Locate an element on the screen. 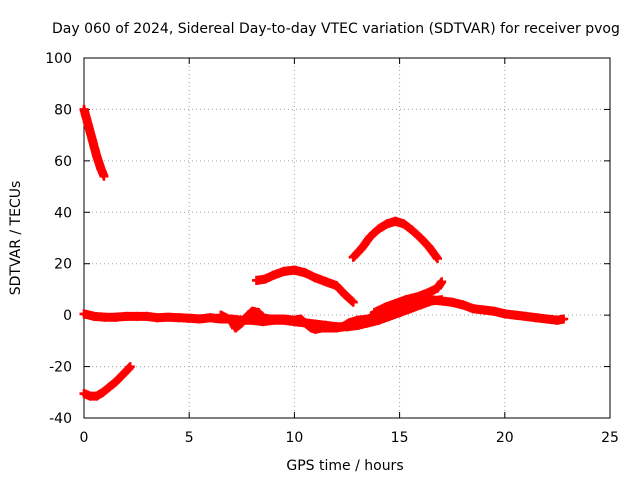  x-tick-label: 5 is located at coordinates (189, 438).